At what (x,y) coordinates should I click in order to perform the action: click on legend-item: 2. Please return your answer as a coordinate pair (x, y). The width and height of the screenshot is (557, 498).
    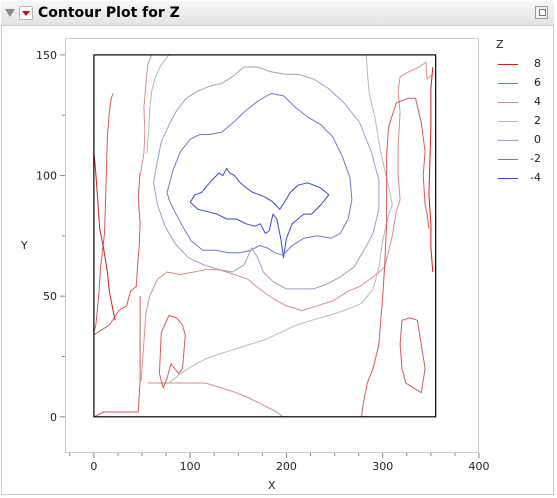
    Looking at the image, I should click on (521, 123).